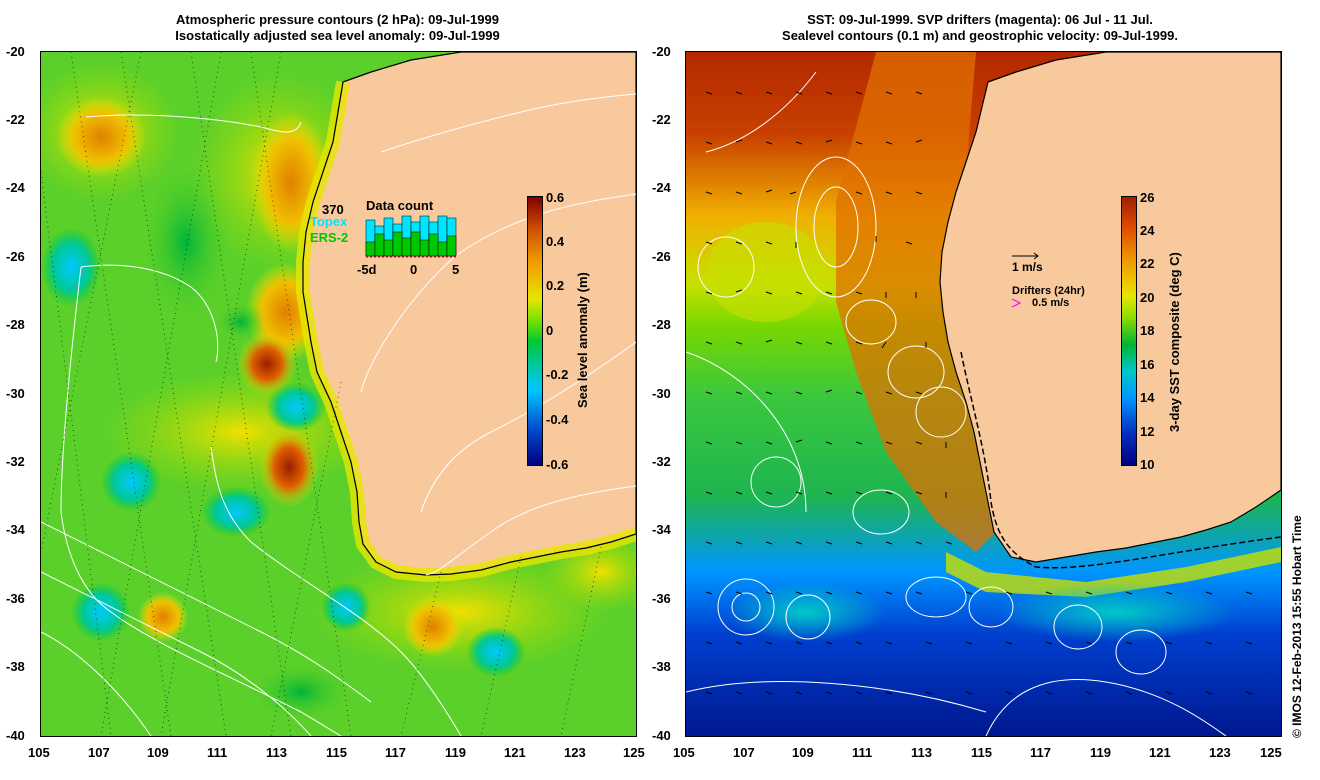 The height and width of the screenshot is (780, 1320). I want to click on data-count-histogram, so click(411, 236).